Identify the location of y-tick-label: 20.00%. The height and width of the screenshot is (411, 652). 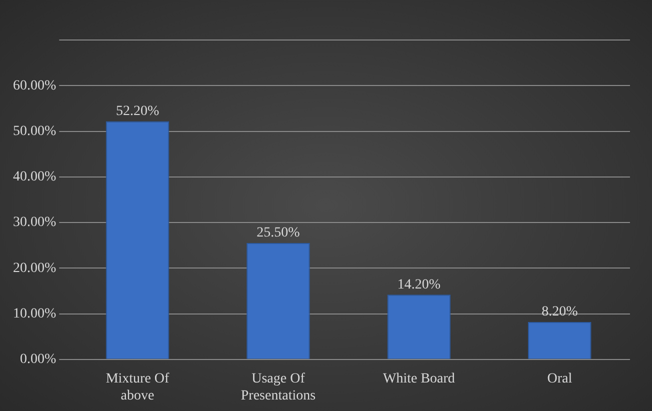
(34, 268).